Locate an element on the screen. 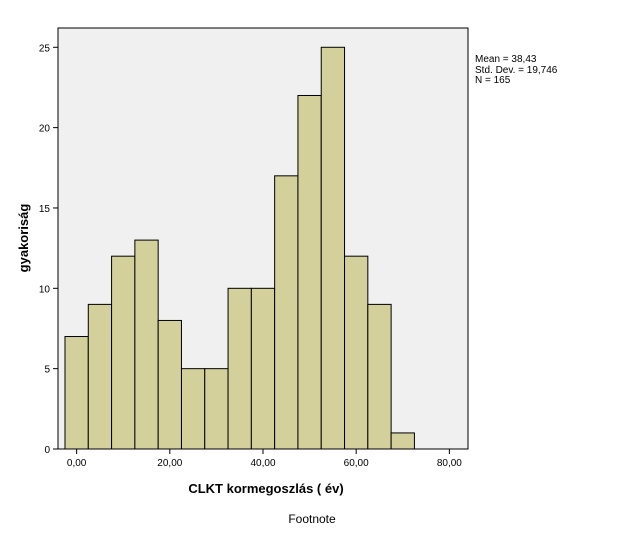 This screenshot has width=625, height=540. summary-statistics: Mean = 38,43 Std. Dev. = 19,746 N = 165 is located at coordinates (516, 70).